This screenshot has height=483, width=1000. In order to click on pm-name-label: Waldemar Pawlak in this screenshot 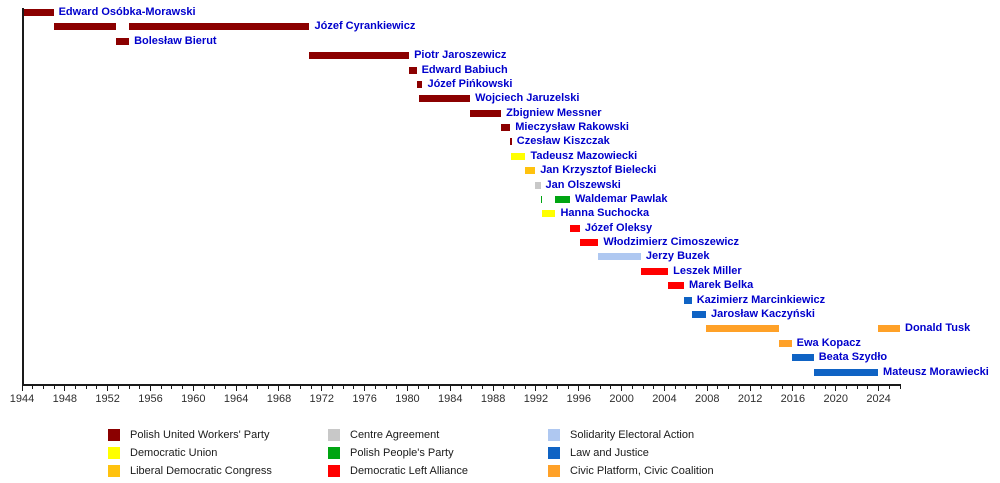, I will do `click(621, 198)`.